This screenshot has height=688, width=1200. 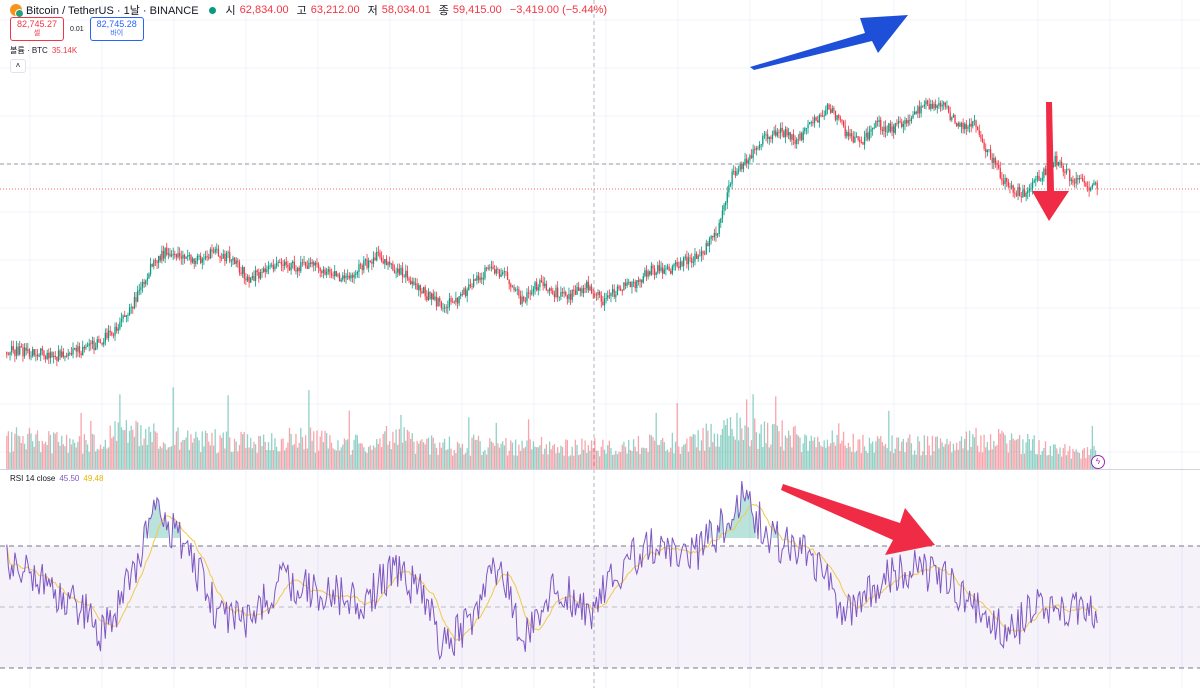 I want to click on collapse-legend-button: ˄, so click(x=18, y=66).